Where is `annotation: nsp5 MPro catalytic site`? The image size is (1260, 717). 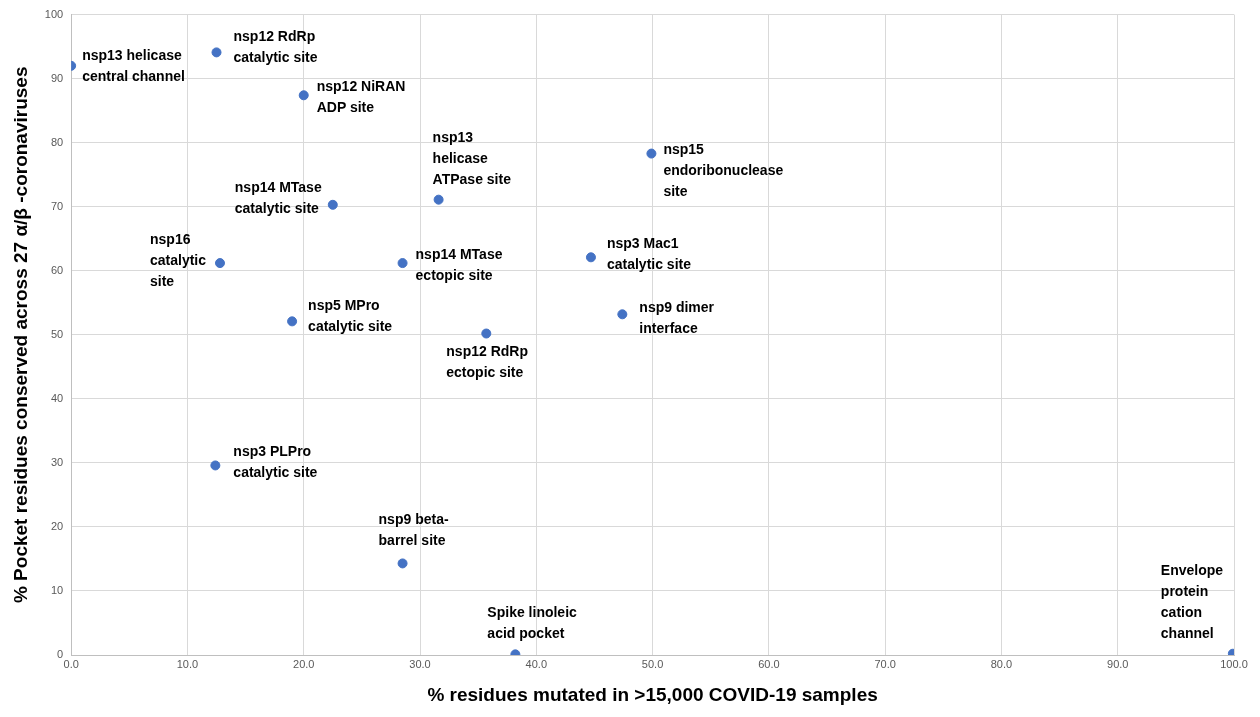
annotation: nsp5 MPro catalytic site is located at coordinates (350, 316).